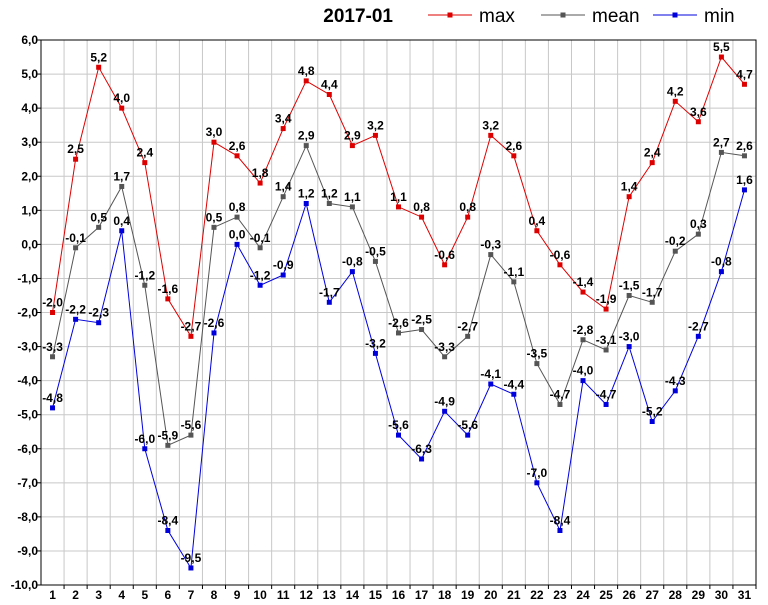 The width and height of the screenshot is (768, 605). Describe the element at coordinates (260, 595) in the screenshot. I see `x-tick-label: 10` at that location.